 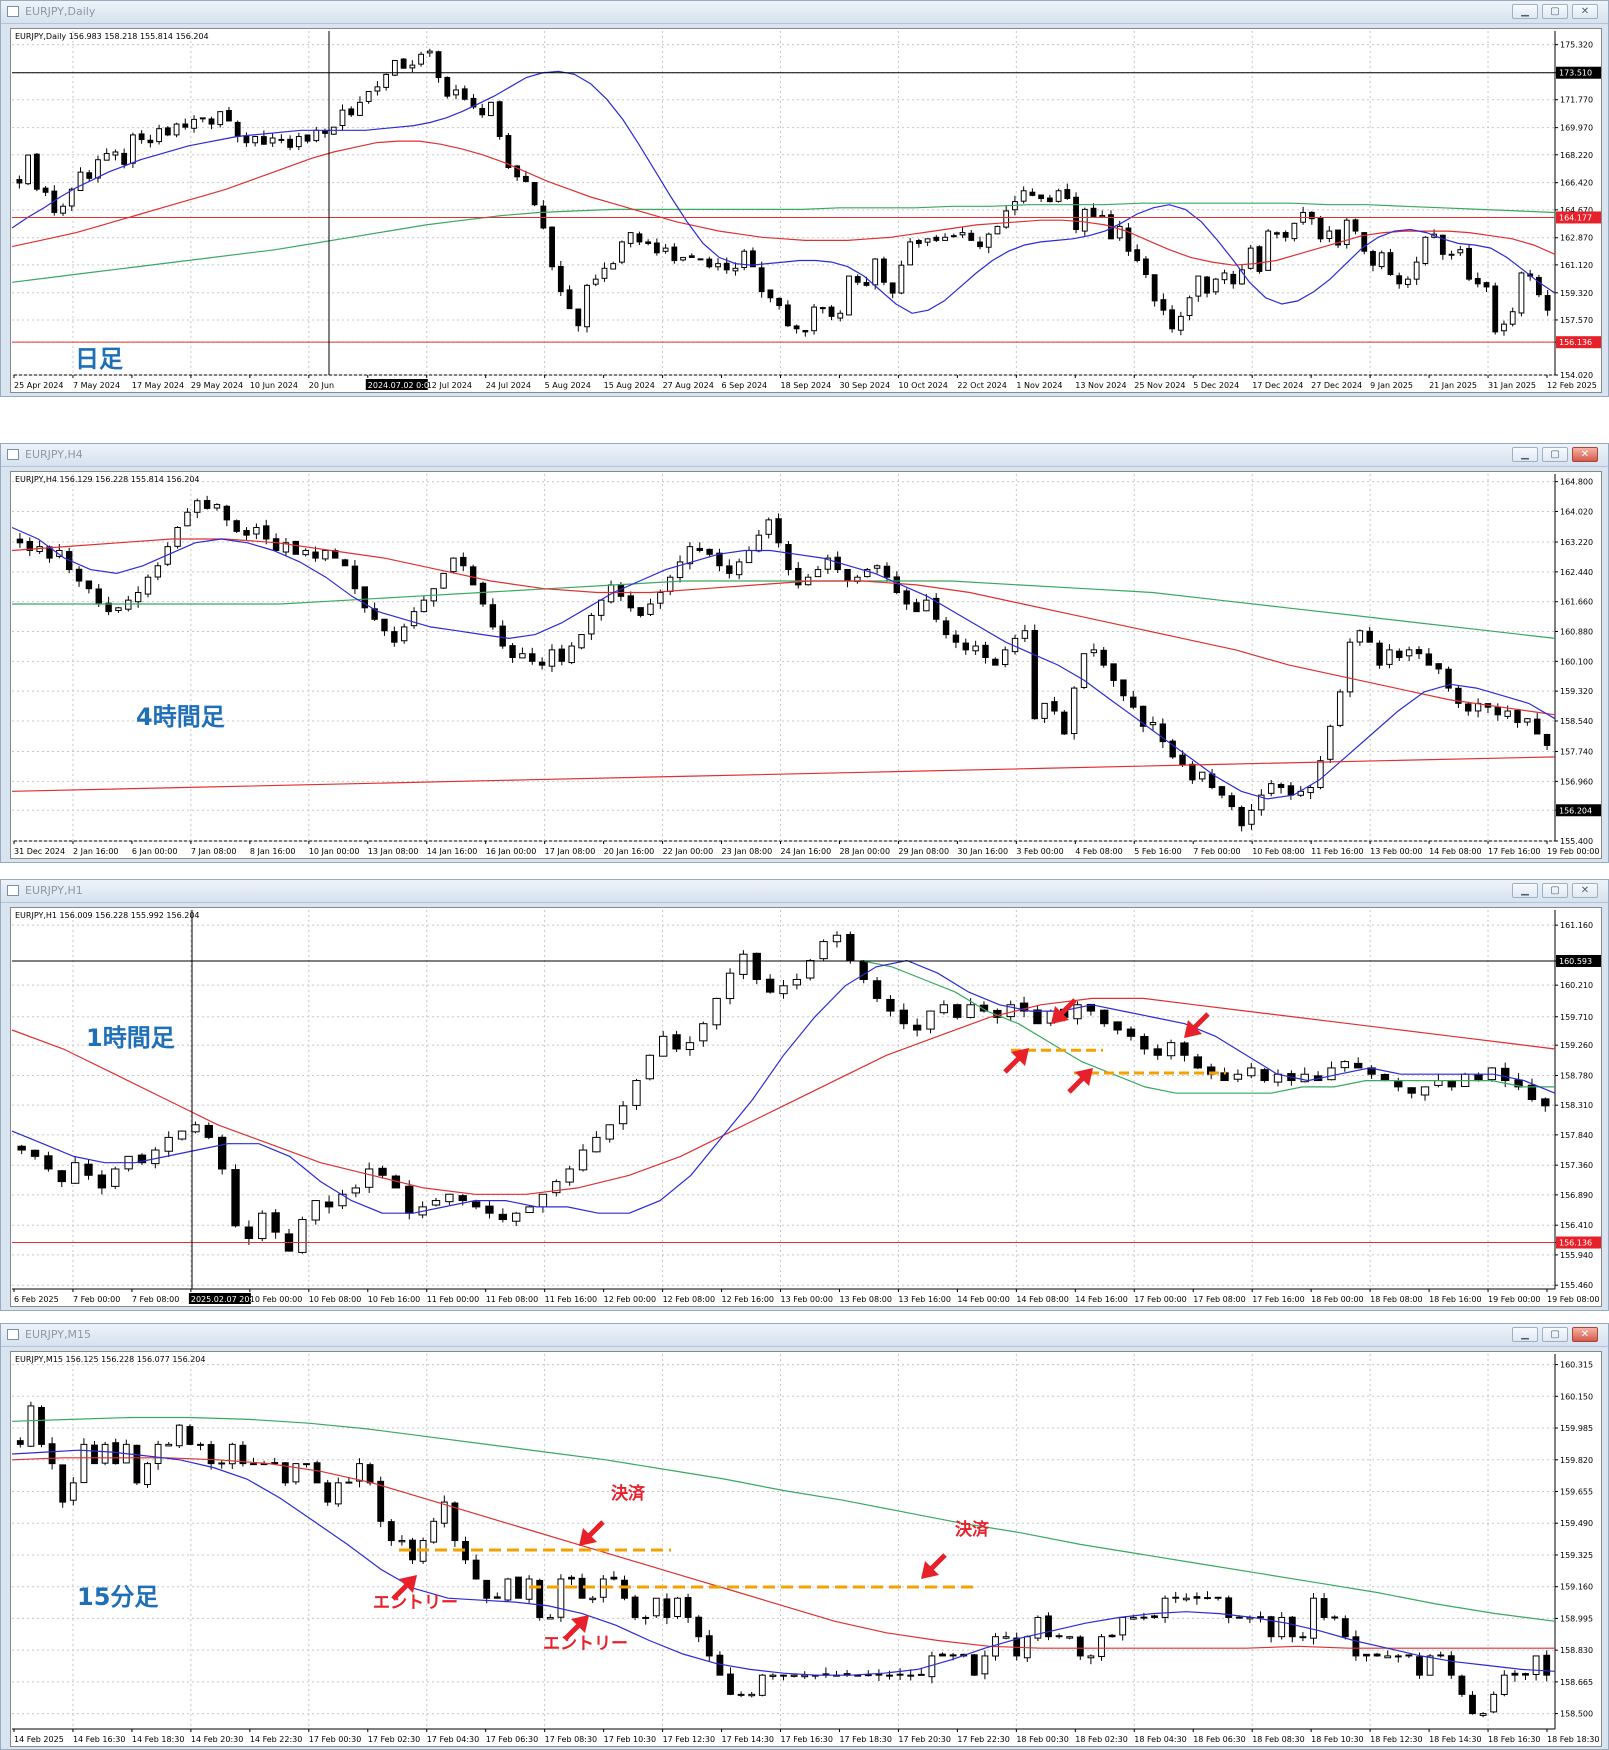 I want to click on window-titlebar: EURJPY,H4 ▁ ▢ ✕, so click(x=804, y=455).